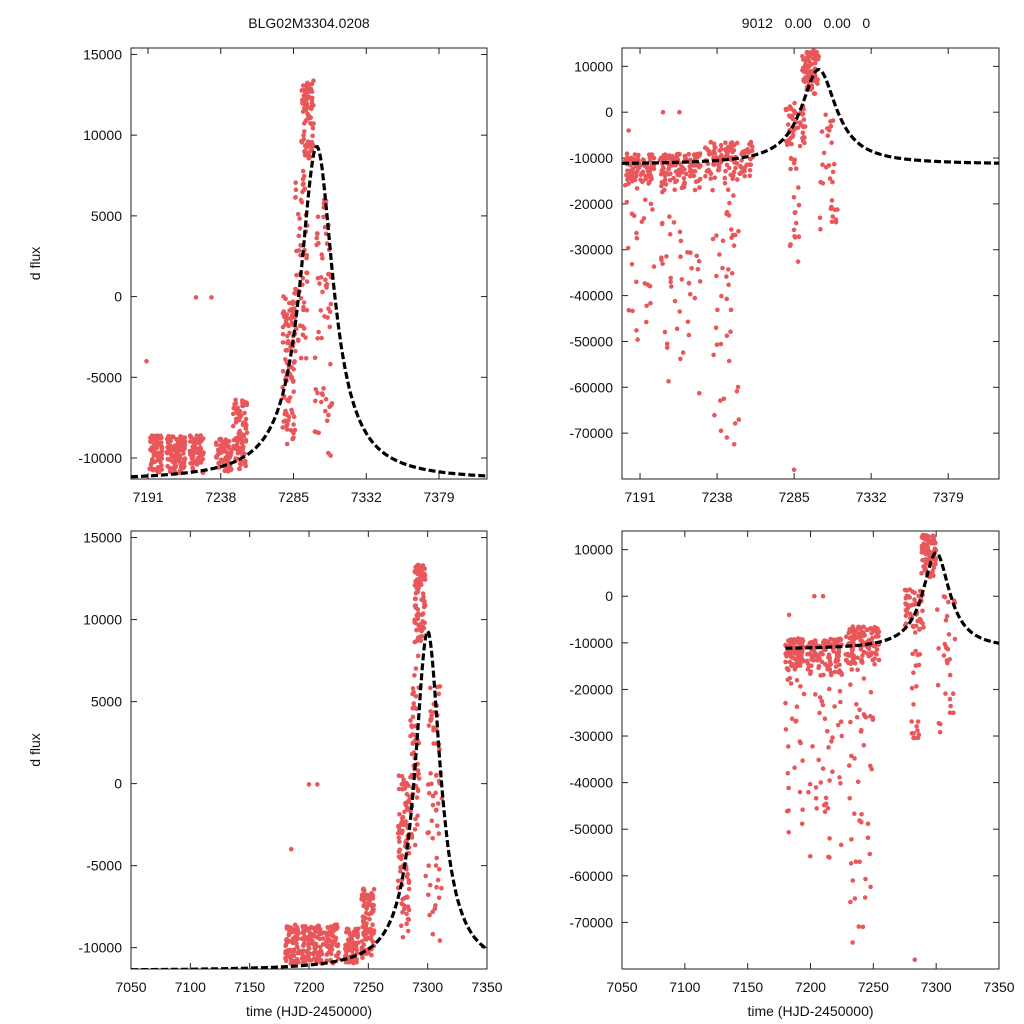 This screenshot has width=1024, height=1024. I want to click on top-left-ytick-label: -10000, so click(100, 458).